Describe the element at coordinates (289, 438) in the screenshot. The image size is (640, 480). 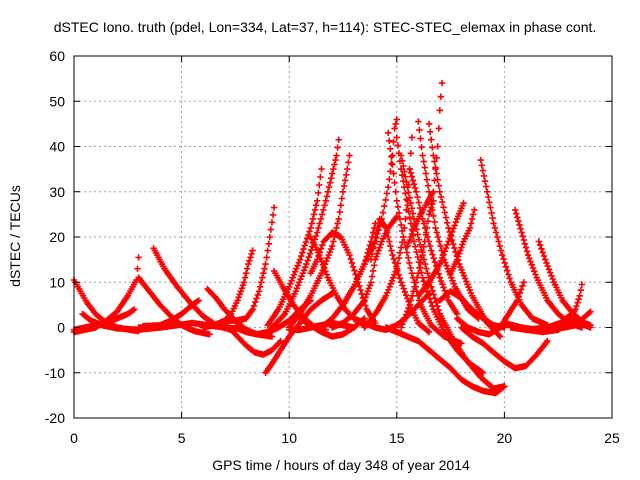
I see `x-tick-label: 10` at that location.